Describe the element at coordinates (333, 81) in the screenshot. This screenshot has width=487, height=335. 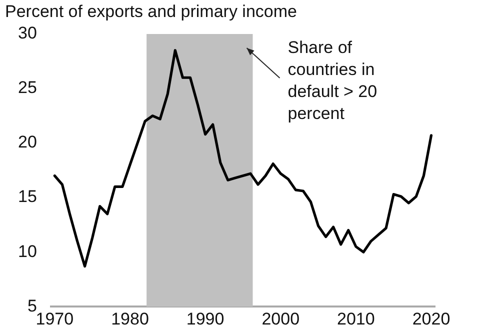
I see `band-label: Share of countries in default > 20 percent` at that location.